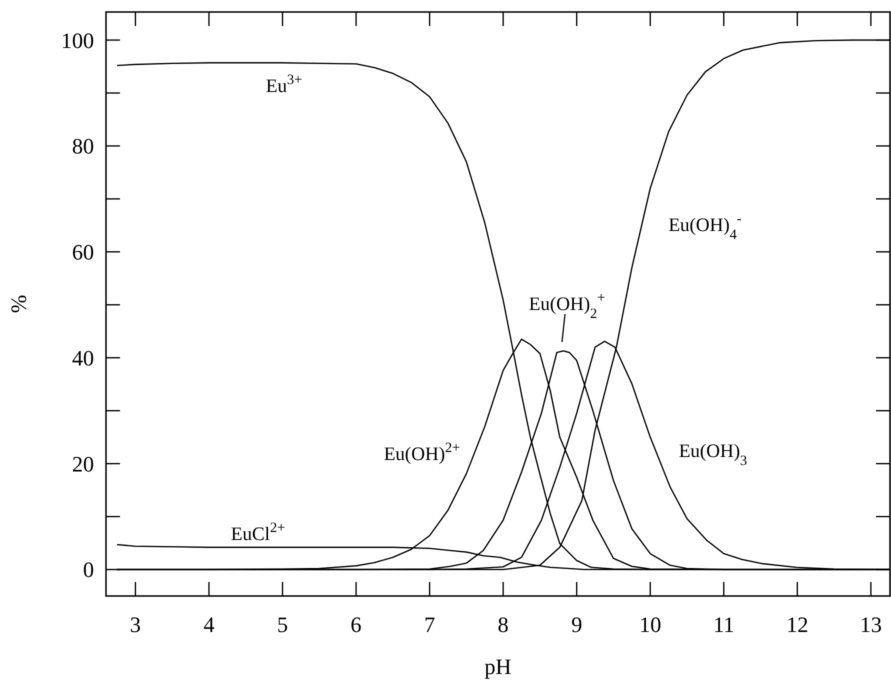  I want to click on series-label: EuCl$^{2+}$, so click(258, 532).